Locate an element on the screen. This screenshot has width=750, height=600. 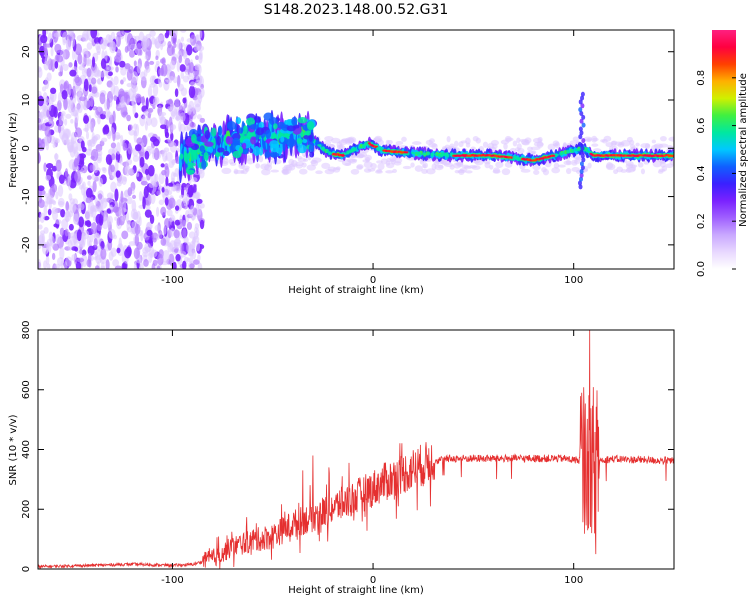
colorbar-tick-label: 0.0 is located at coordinates (701, 269).